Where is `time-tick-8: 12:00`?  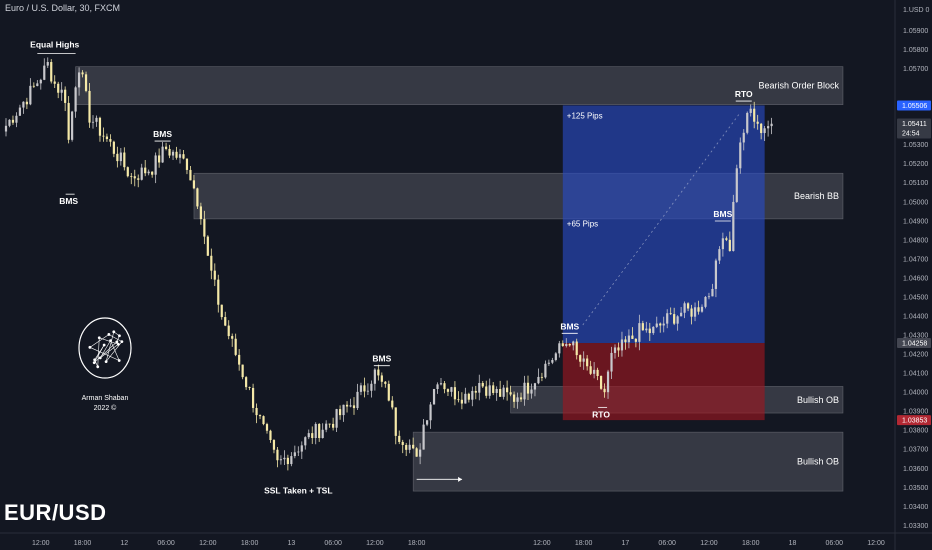 time-tick-8: 12:00 is located at coordinates (375, 543).